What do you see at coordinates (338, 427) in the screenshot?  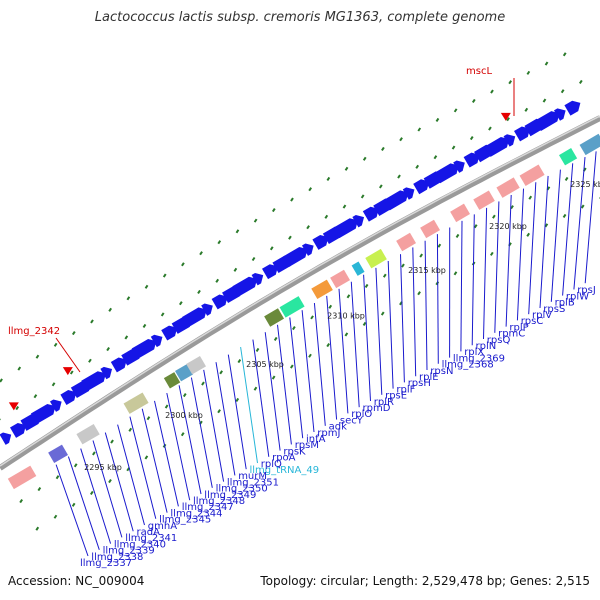 I see `gene-label: adk` at bounding box center [338, 427].